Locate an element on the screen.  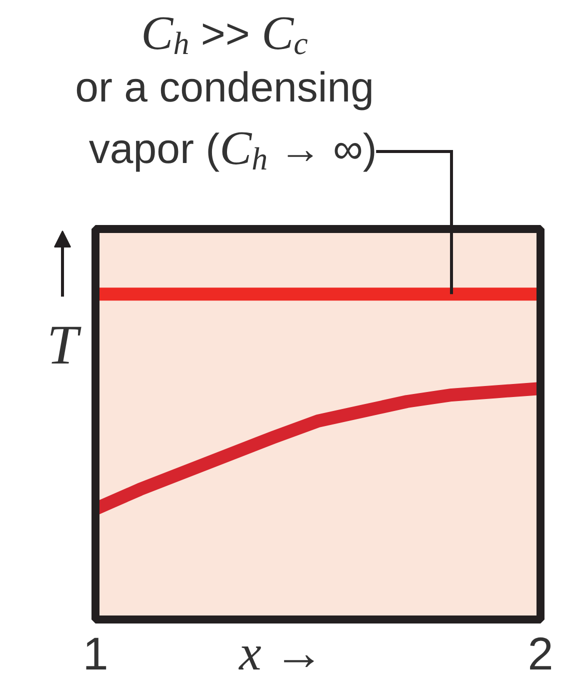
text: Ch >> Cc or a condensing vapor (Ch → ∞) is located at coordinates (226, 91).